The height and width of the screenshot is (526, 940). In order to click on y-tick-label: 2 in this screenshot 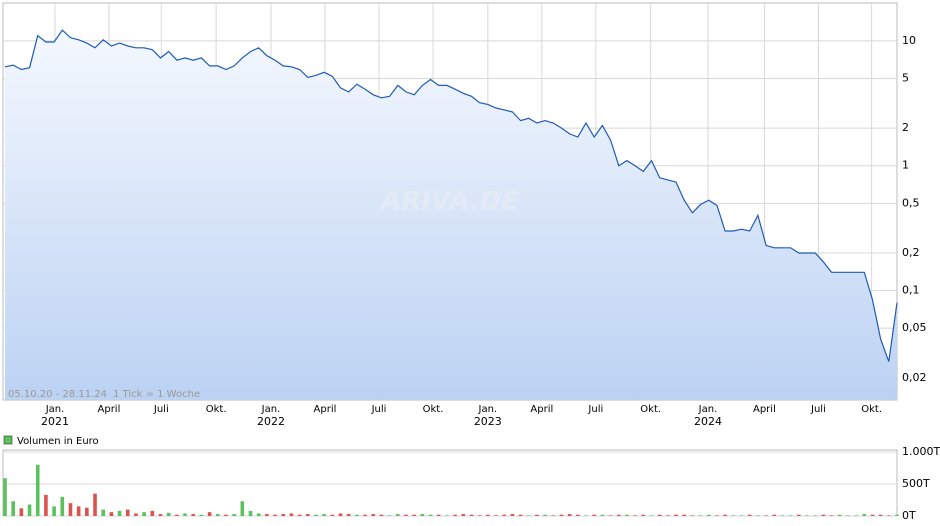, I will do `click(905, 127)`.